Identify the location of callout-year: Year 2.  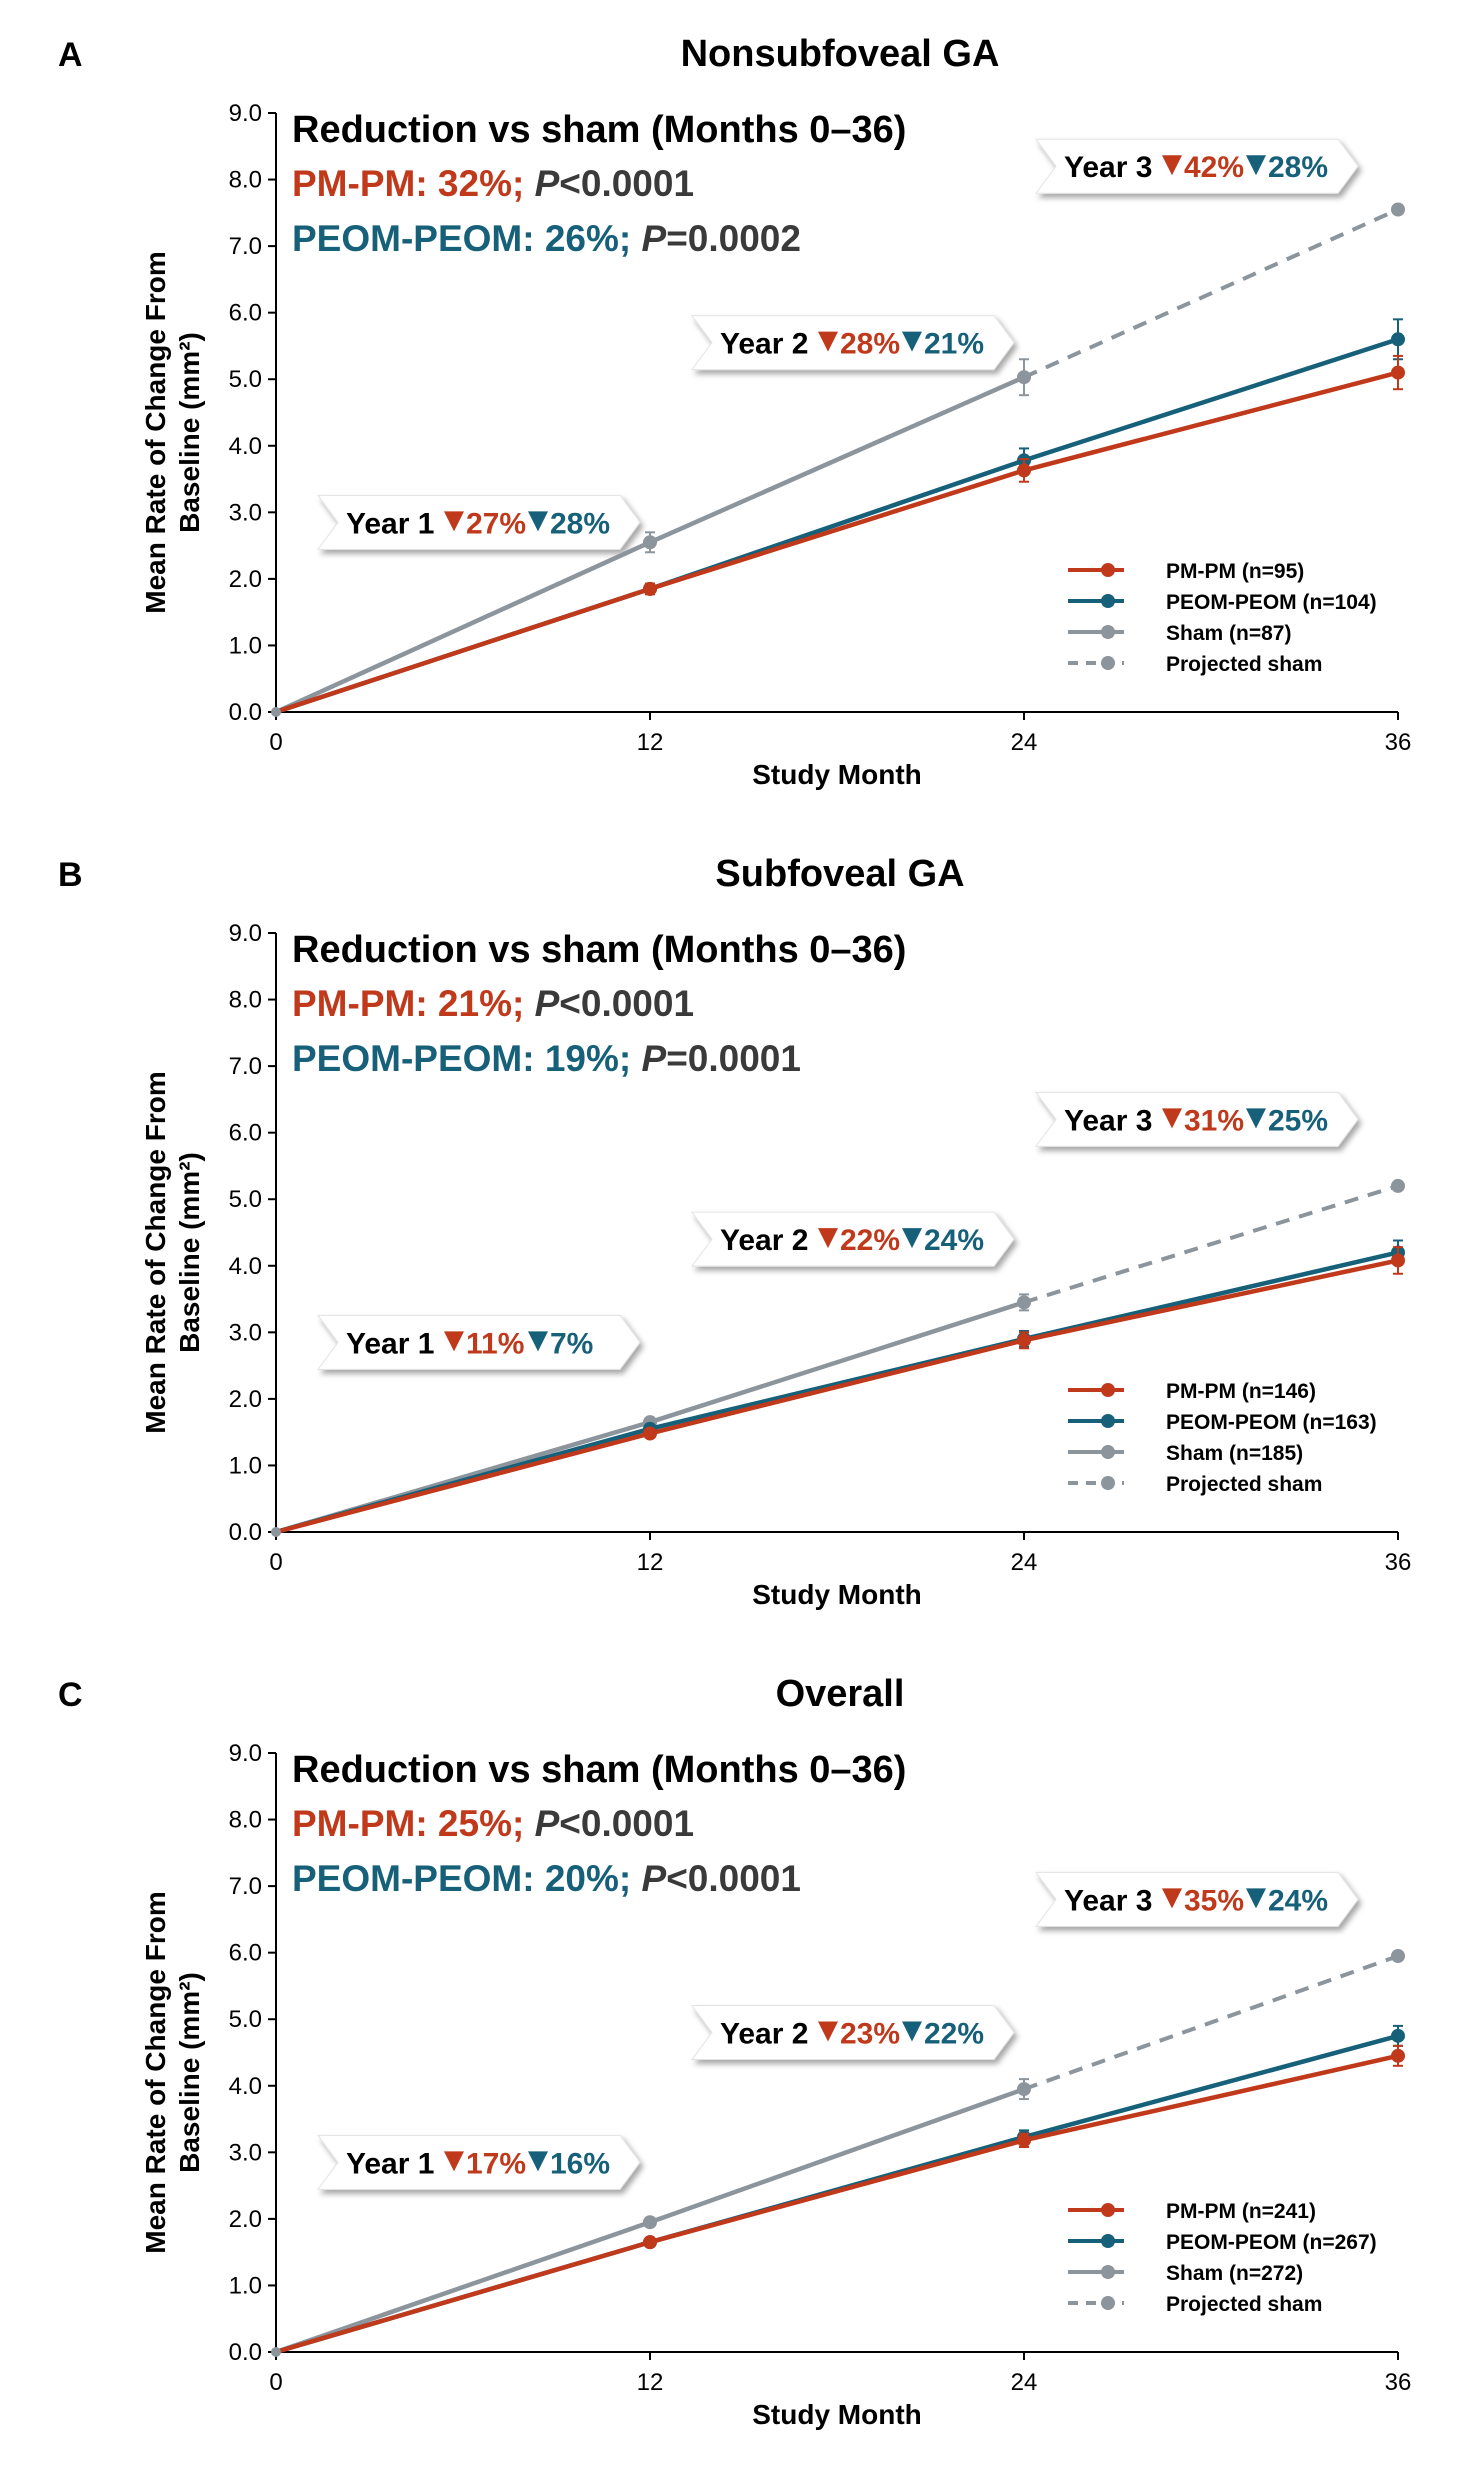
(764, 2034).